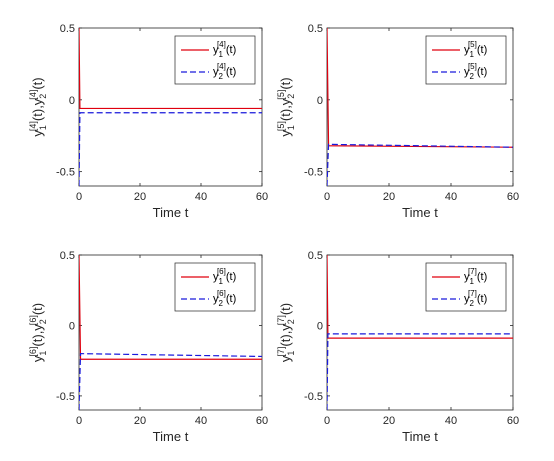 The image size is (554, 461). What do you see at coordinates (475, 71) in the screenshot?
I see `legend-label-2: y2[5](t)` at bounding box center [475, 71].